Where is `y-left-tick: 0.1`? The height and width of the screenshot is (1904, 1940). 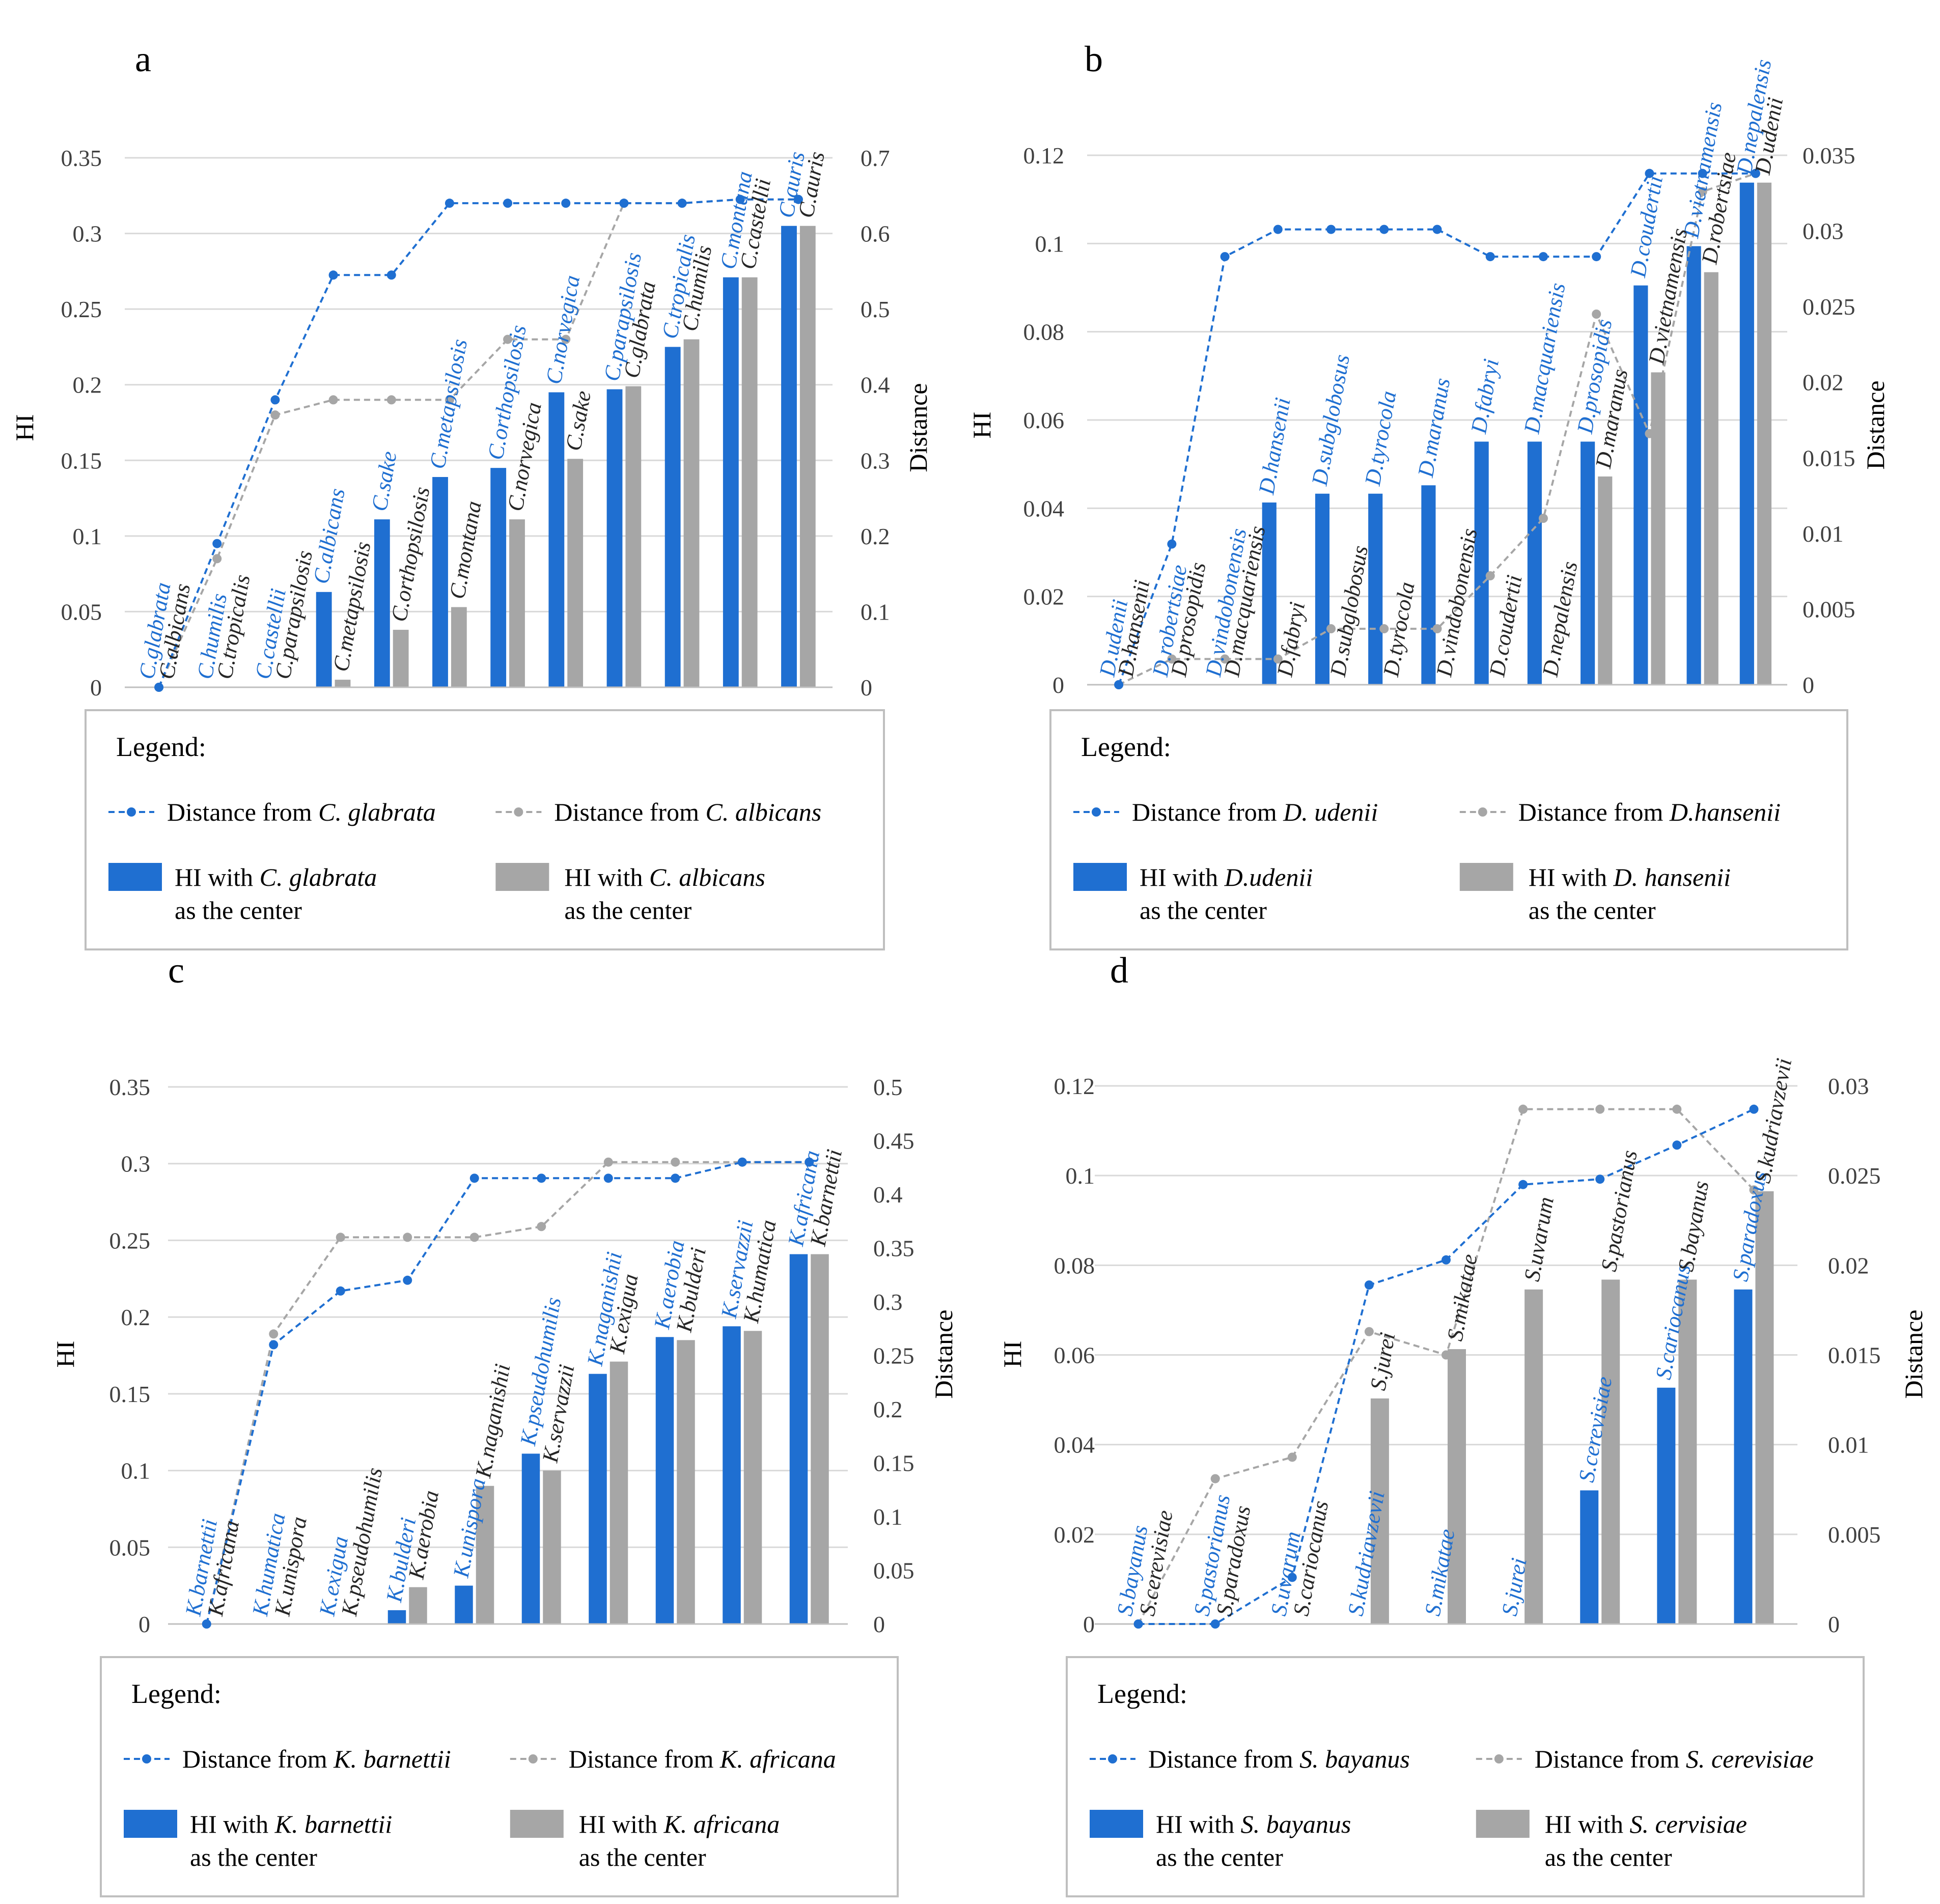
y-left-tick: 0.1 is located at coordinates (87, 536).